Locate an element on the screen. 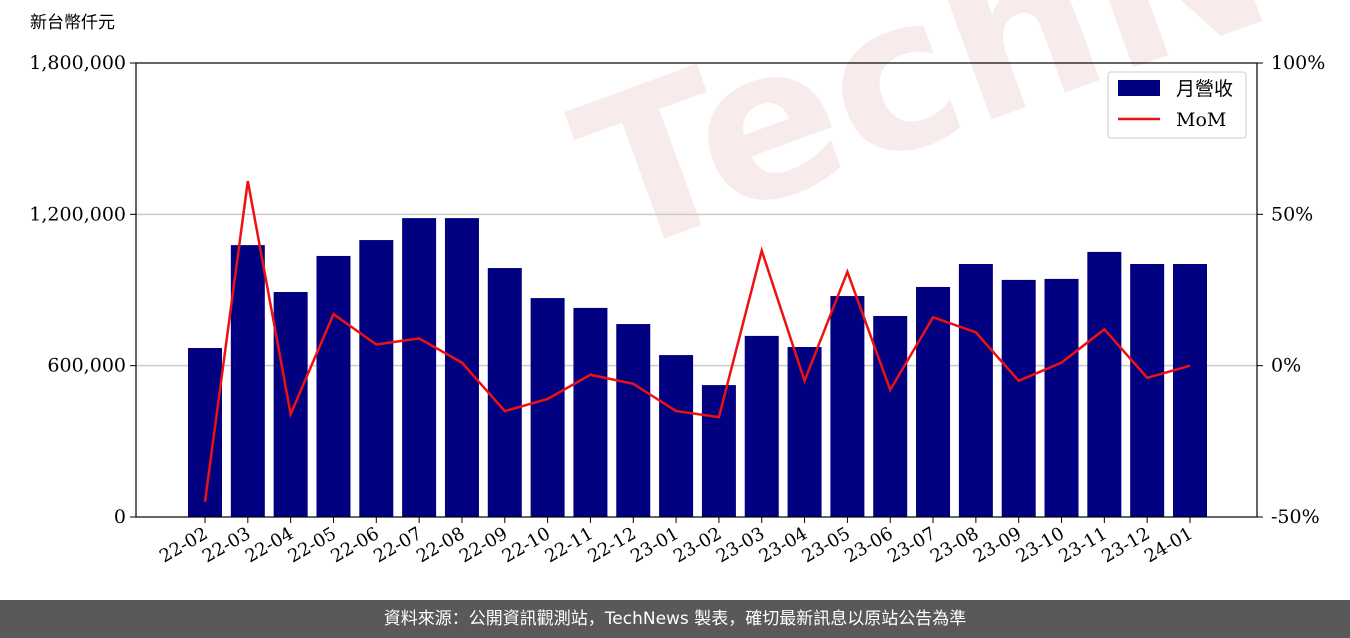 Image resolution: width=1350 pixels, height=638 pixels. y2-tick-label: 100% is located at coordinates (1298, 63).